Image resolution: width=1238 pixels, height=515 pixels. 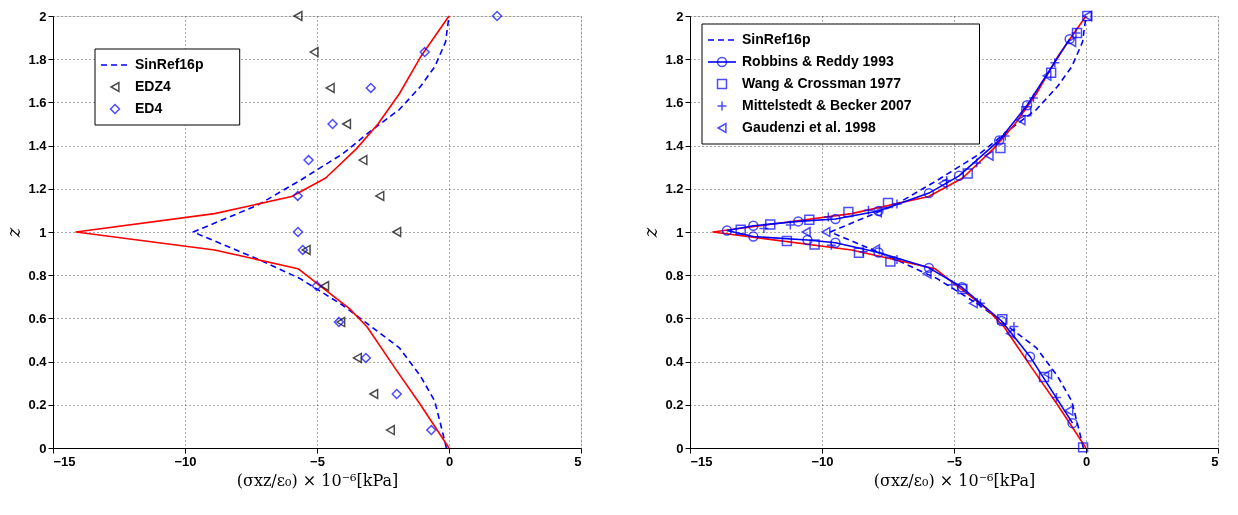 What do you see at coordinates (818, 61) in the screenshot?
I see `legend-label: Robbins & Reddy 1993` at bounding box center [818, 61].